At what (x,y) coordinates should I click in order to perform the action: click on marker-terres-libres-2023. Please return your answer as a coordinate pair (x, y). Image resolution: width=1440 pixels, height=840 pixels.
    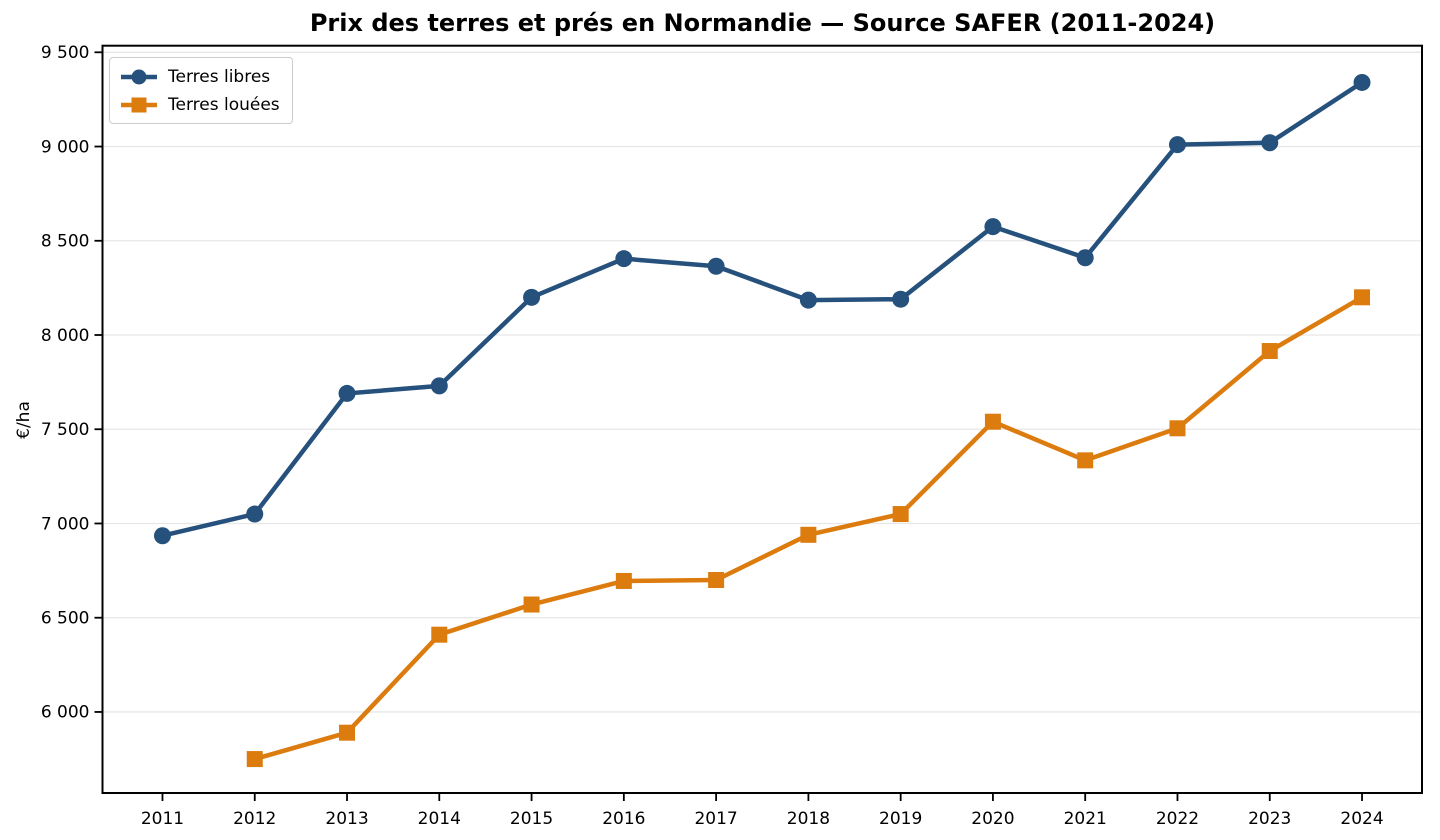
    Looking at the image, I should click on (1270, 143).